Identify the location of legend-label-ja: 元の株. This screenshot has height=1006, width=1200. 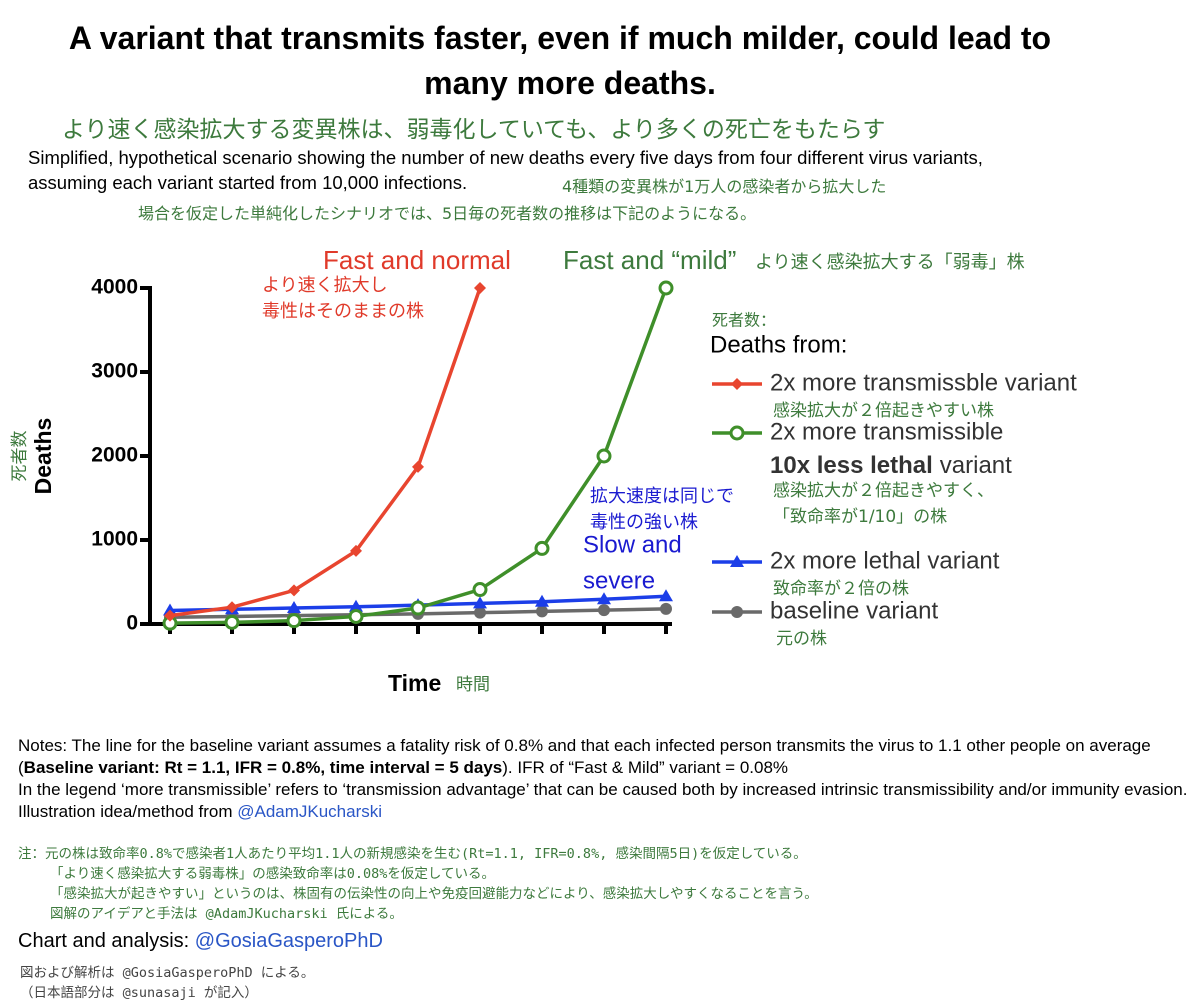
(801, 639).